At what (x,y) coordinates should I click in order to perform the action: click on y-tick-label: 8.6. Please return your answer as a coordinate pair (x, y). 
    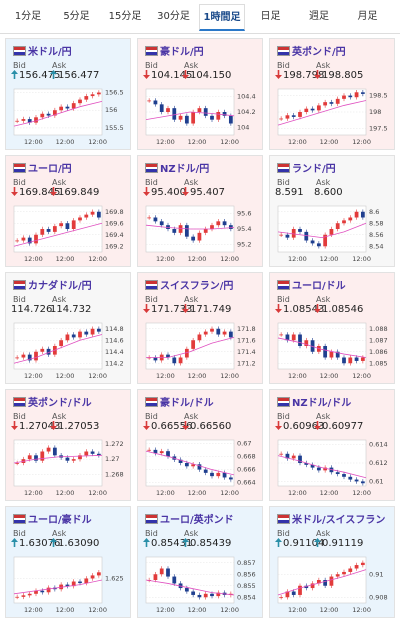
    Looking at the image, I should click on (374, 212).